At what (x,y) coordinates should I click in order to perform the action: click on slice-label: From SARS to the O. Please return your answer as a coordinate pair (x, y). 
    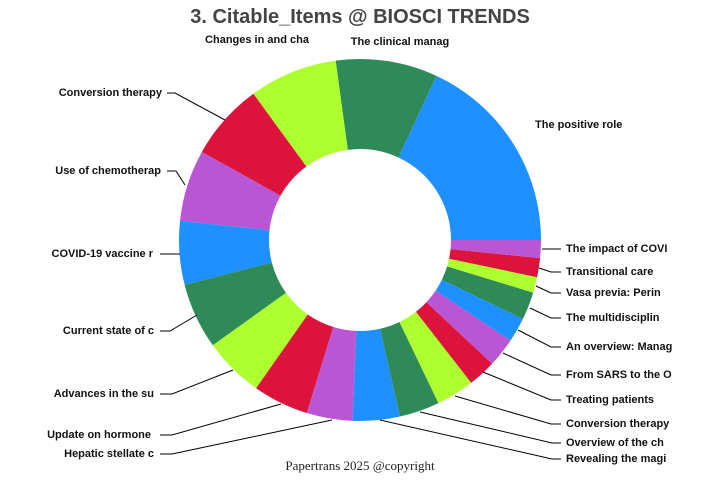
    Looking at the image, I should click on (619, 375).